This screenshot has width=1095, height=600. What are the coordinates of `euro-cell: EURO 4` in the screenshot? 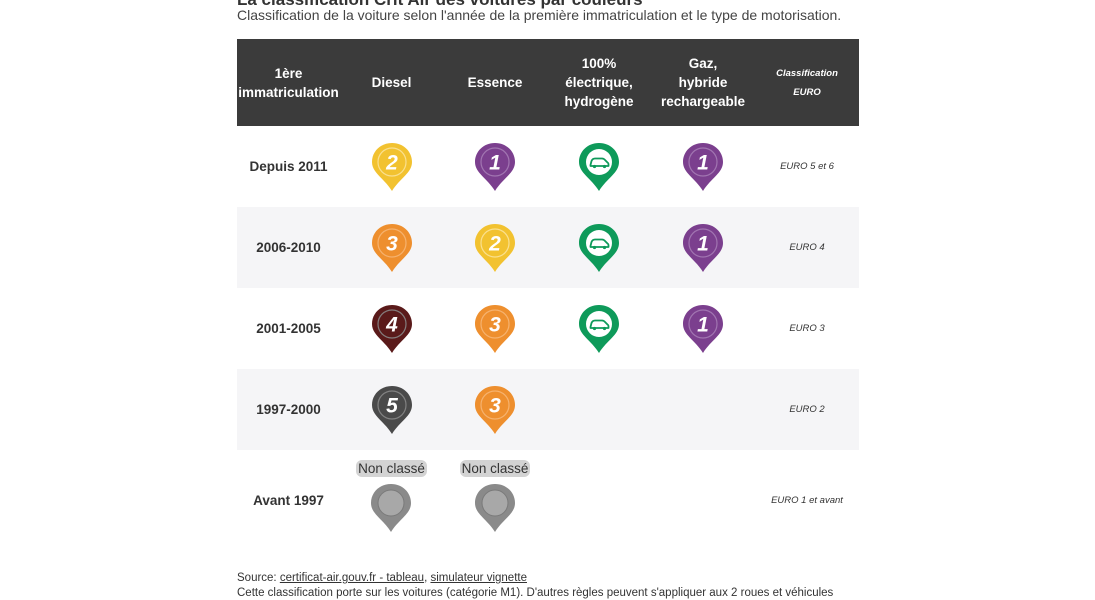 It's located at (807, 247).